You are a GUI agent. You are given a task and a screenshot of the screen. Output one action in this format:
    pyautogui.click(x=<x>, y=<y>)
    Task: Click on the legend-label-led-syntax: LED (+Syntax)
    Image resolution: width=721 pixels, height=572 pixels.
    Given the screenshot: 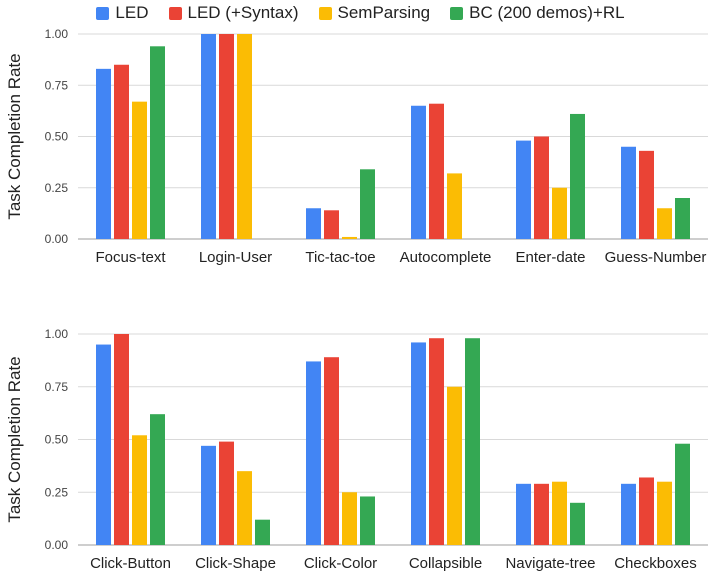 What is the action you would take?
    pyautogui.click(x=243, y=12)
    